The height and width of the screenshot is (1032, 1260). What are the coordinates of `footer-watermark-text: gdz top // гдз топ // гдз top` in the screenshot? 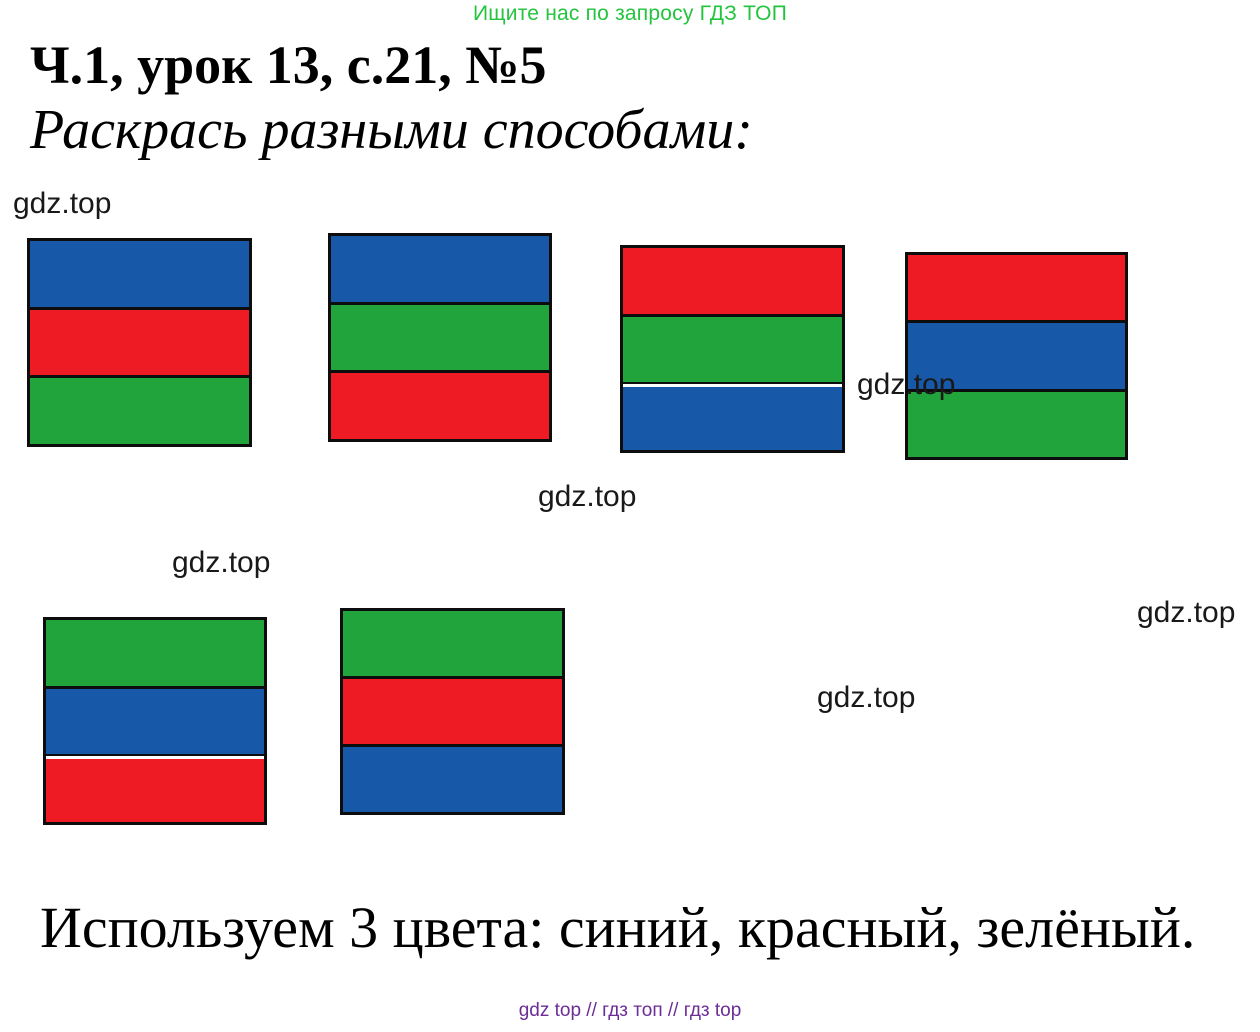 It's located at (630, 1010).